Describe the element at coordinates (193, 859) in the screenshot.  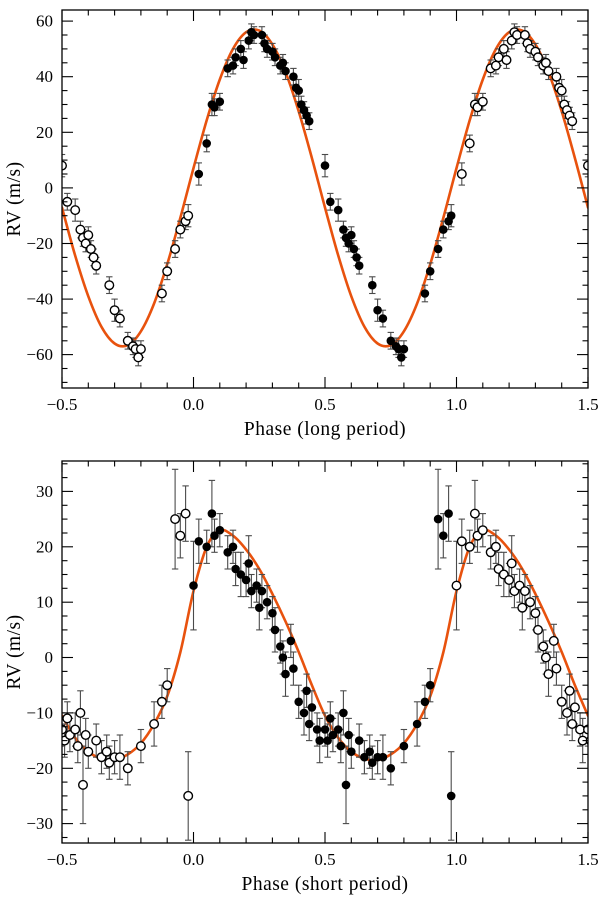
I see `x-tick-label: 0.0` at that location.